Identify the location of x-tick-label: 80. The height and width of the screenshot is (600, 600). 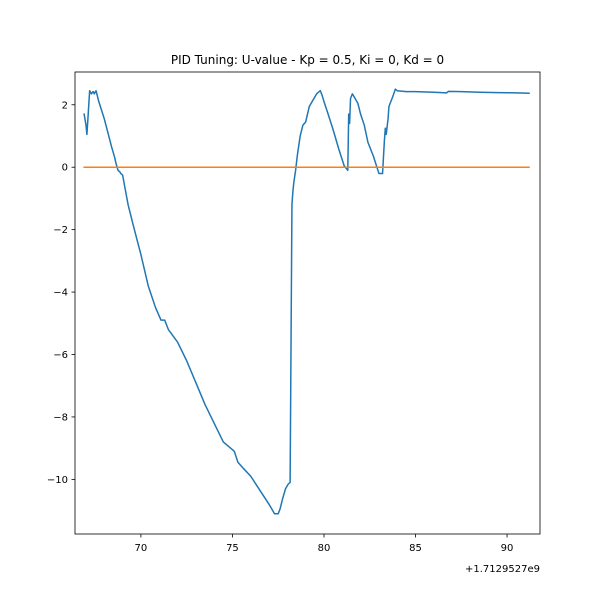
(324, 548).